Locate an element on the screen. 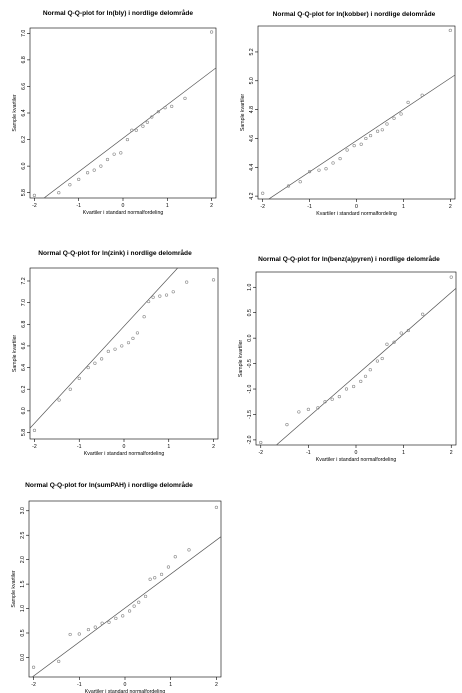 The width and height of the screenshot is (462, 693). y-tick-label: 4.8 is located at coordinates (252, 109).